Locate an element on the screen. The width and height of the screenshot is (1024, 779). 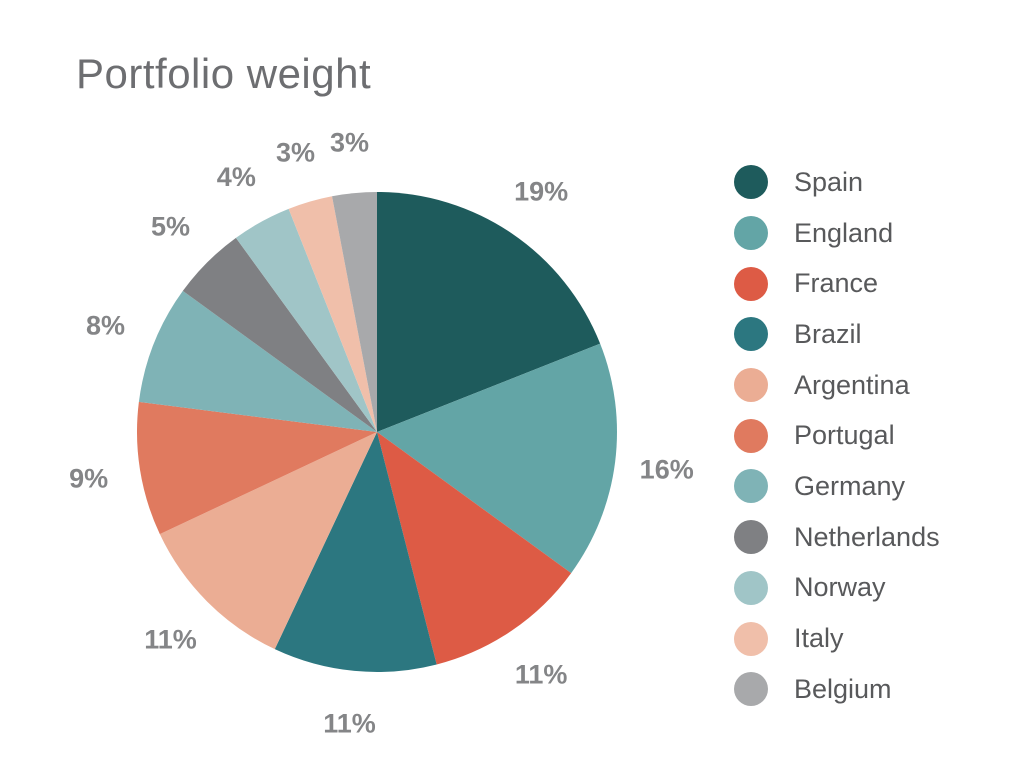
pie-slice-portugal is located at coordinates (257, 468).